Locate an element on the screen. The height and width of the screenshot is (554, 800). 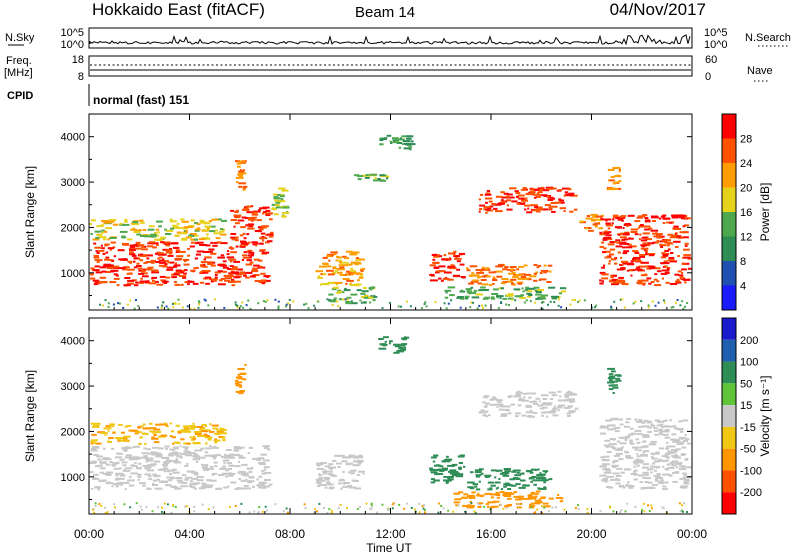
power-colorbar-segment is located at coordinates (729, 126).